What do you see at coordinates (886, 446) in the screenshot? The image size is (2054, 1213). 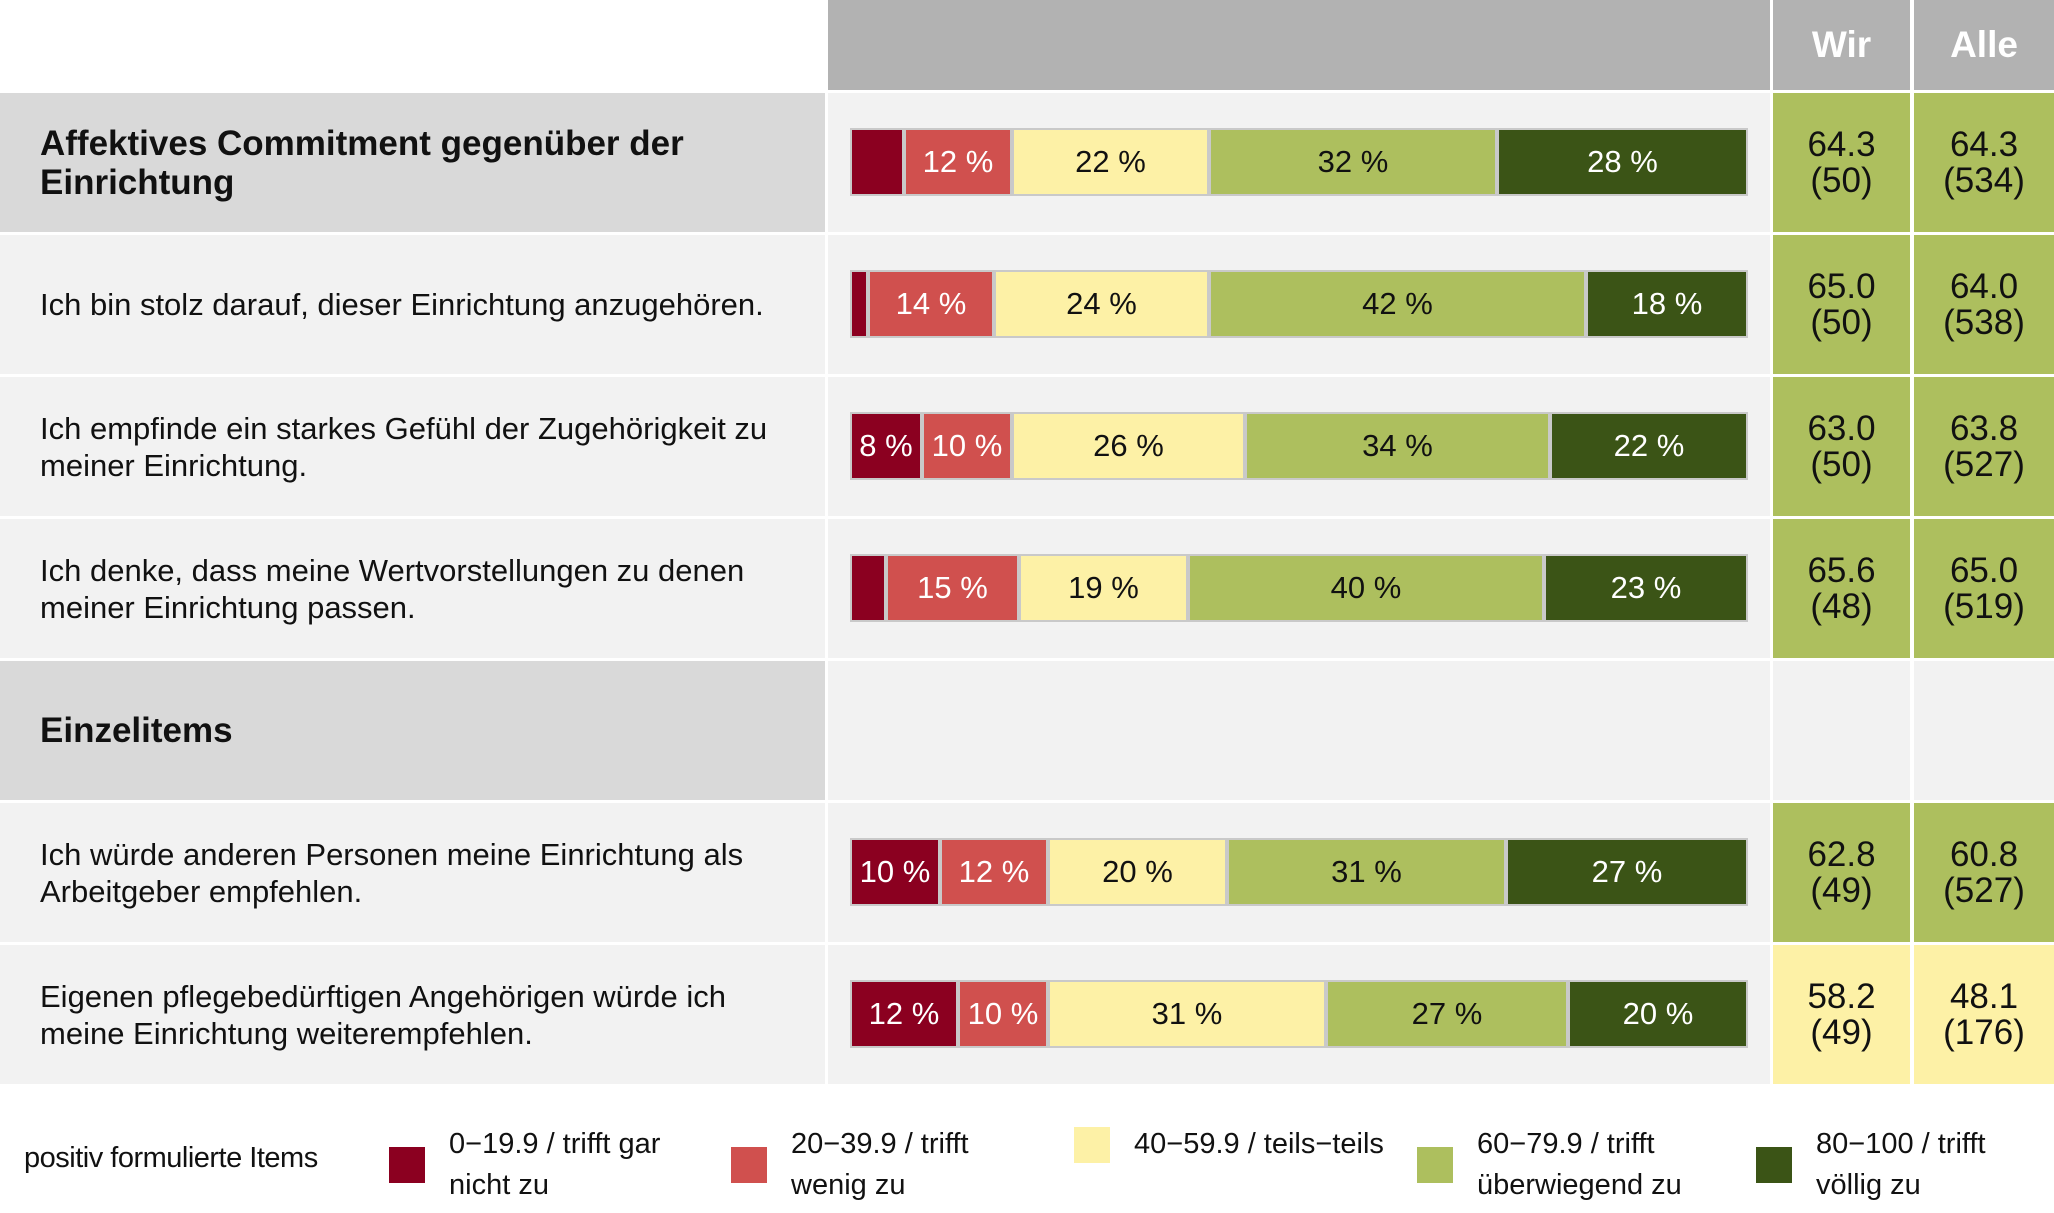 I see `bar-segment: 8 %` at bounding box center [886, 446].